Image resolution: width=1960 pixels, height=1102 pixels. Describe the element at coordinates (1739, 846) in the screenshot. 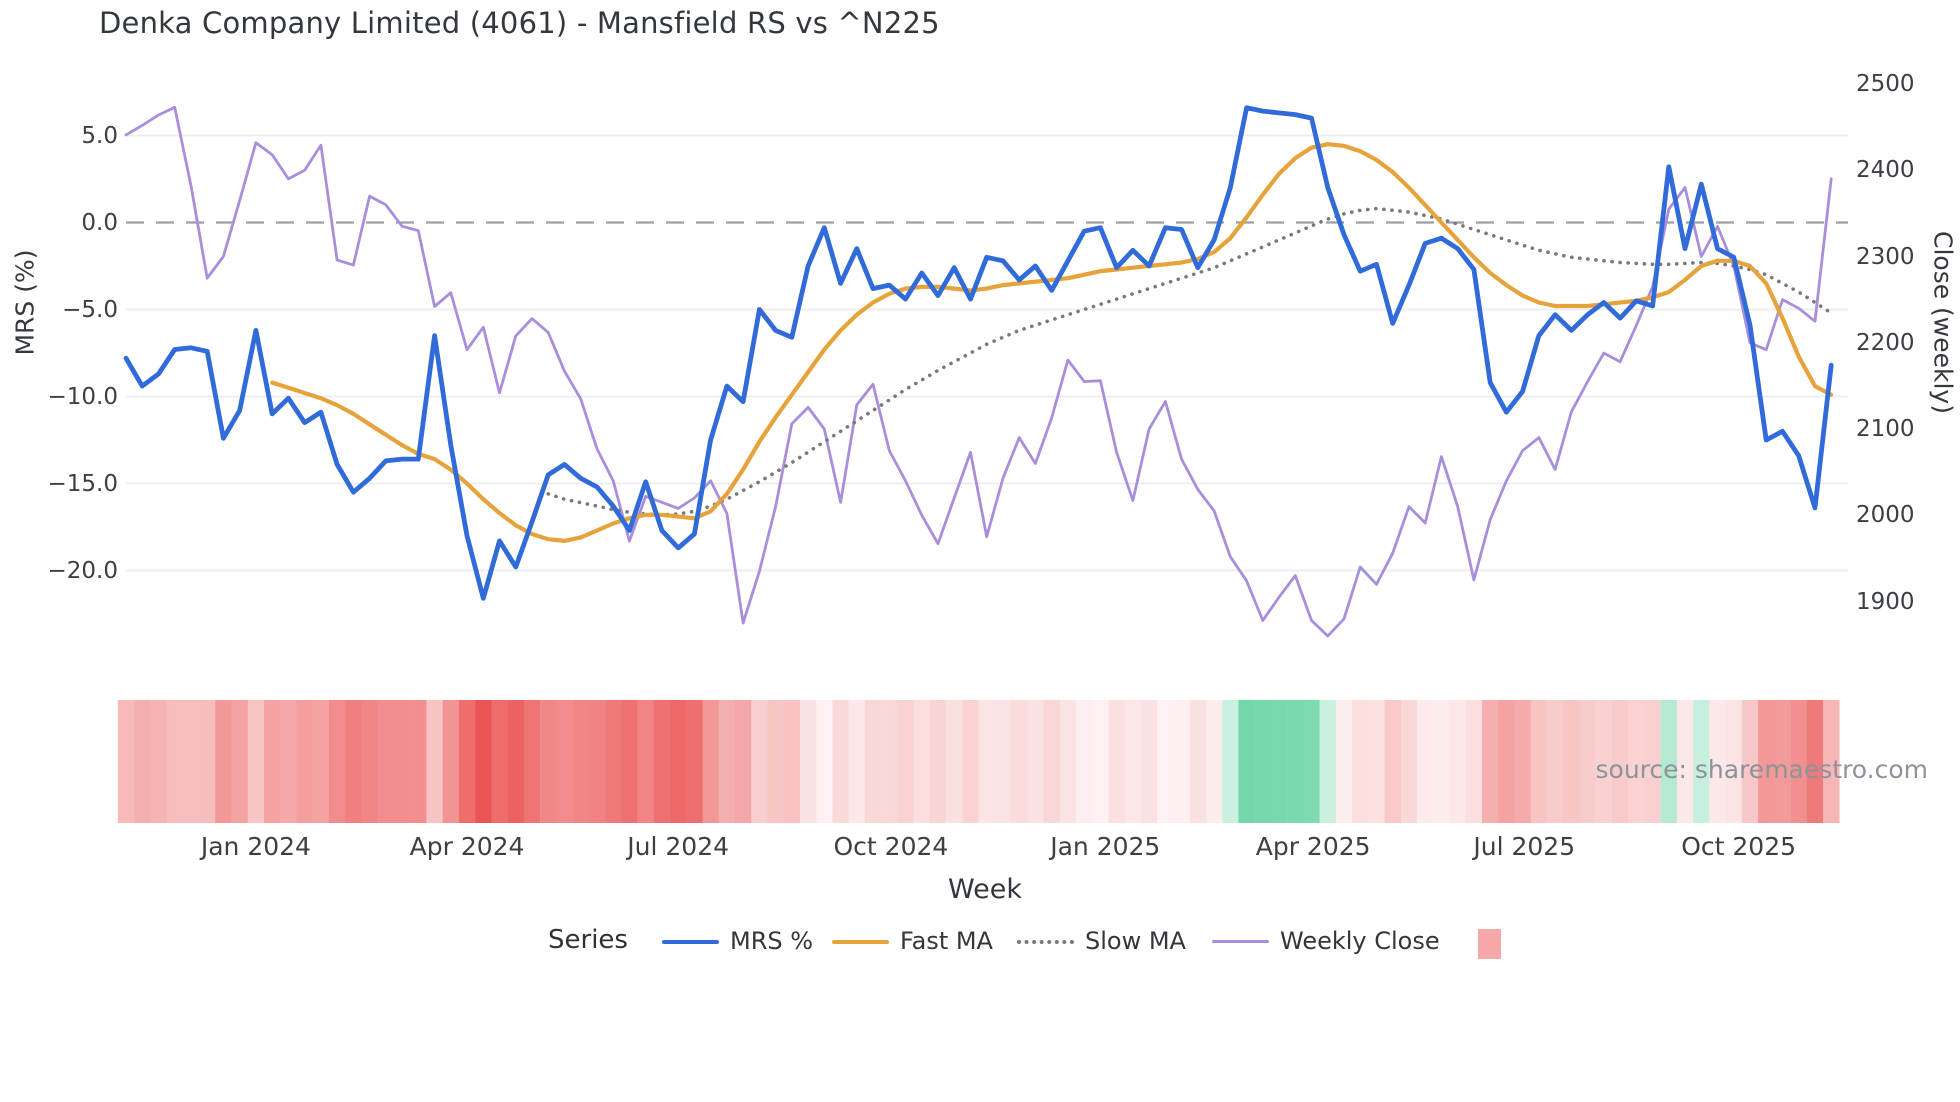

I see `x-tick-label: Oct 2025` at that location.